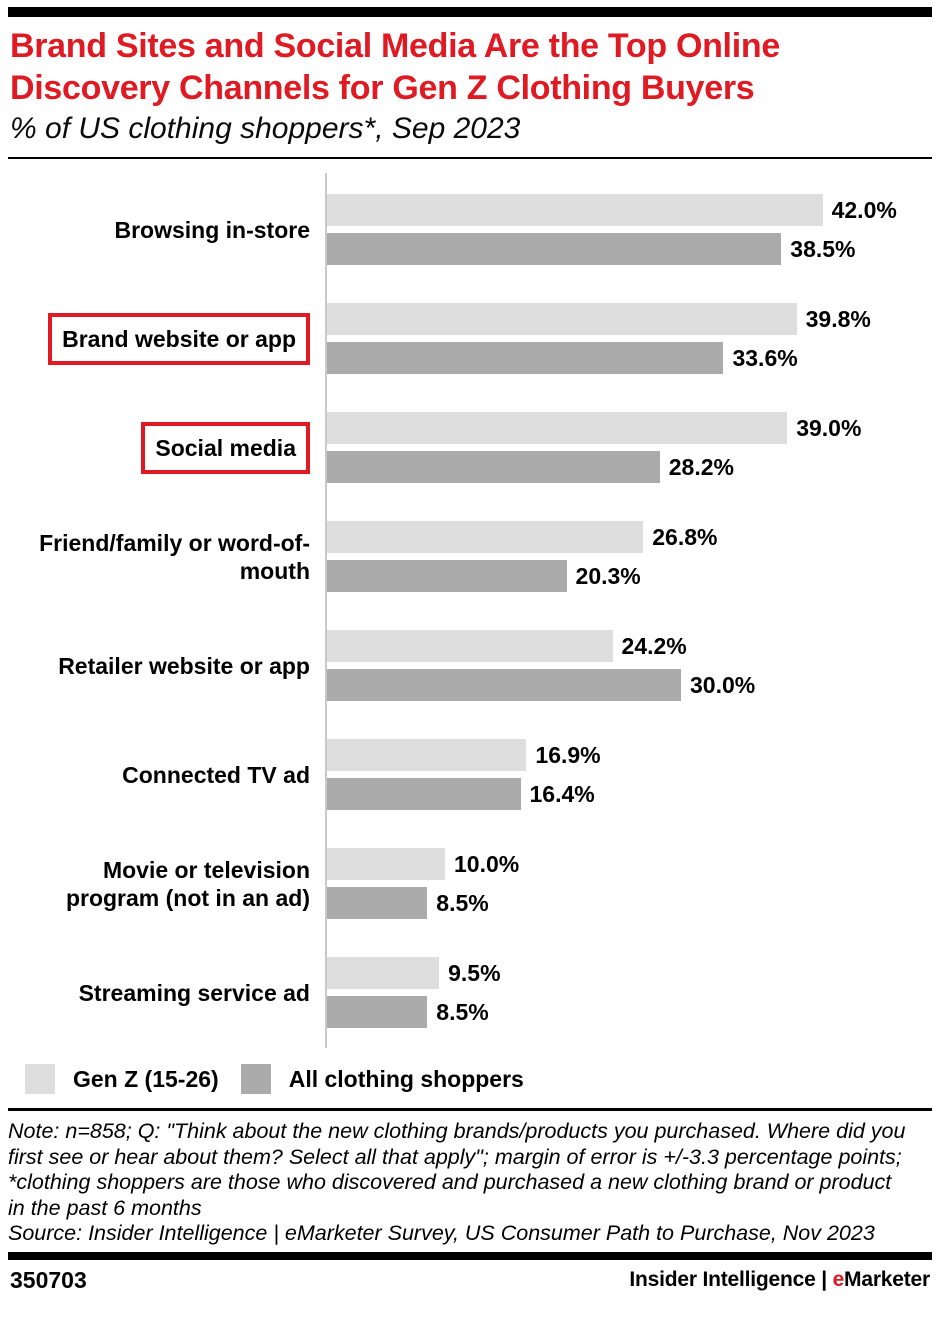 This screenshot has height=1324, width=940. I want to click on value-label-gen-z: 26.8%, so click(685, 536).